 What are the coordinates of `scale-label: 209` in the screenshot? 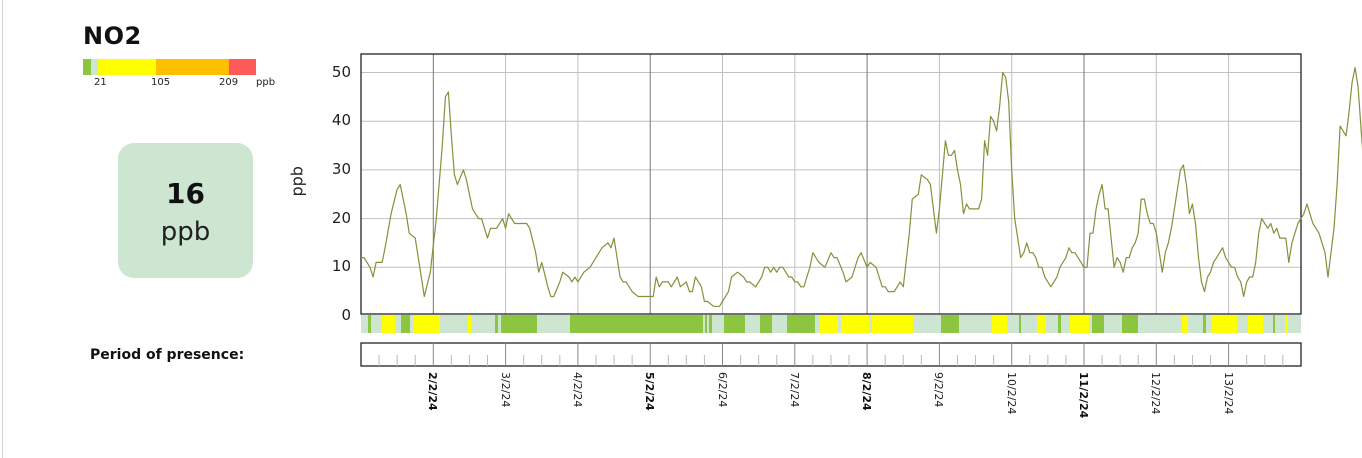 It's located at (229, 82).